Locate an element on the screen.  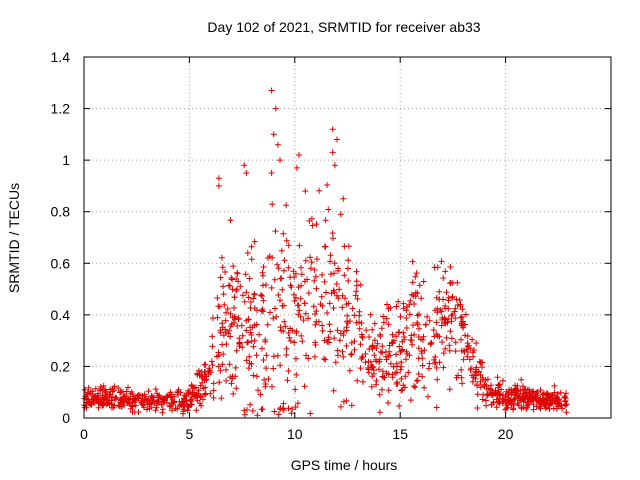
x-tick-label: 5 is located at coordinates (190, 434).